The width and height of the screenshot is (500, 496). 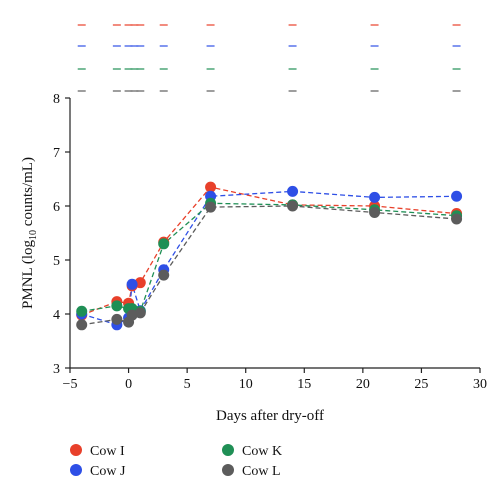 What do you see at coordinates (480, 384) in the screenshot?
I see `x-tick-label: 30` at bounding box center [480, 384].